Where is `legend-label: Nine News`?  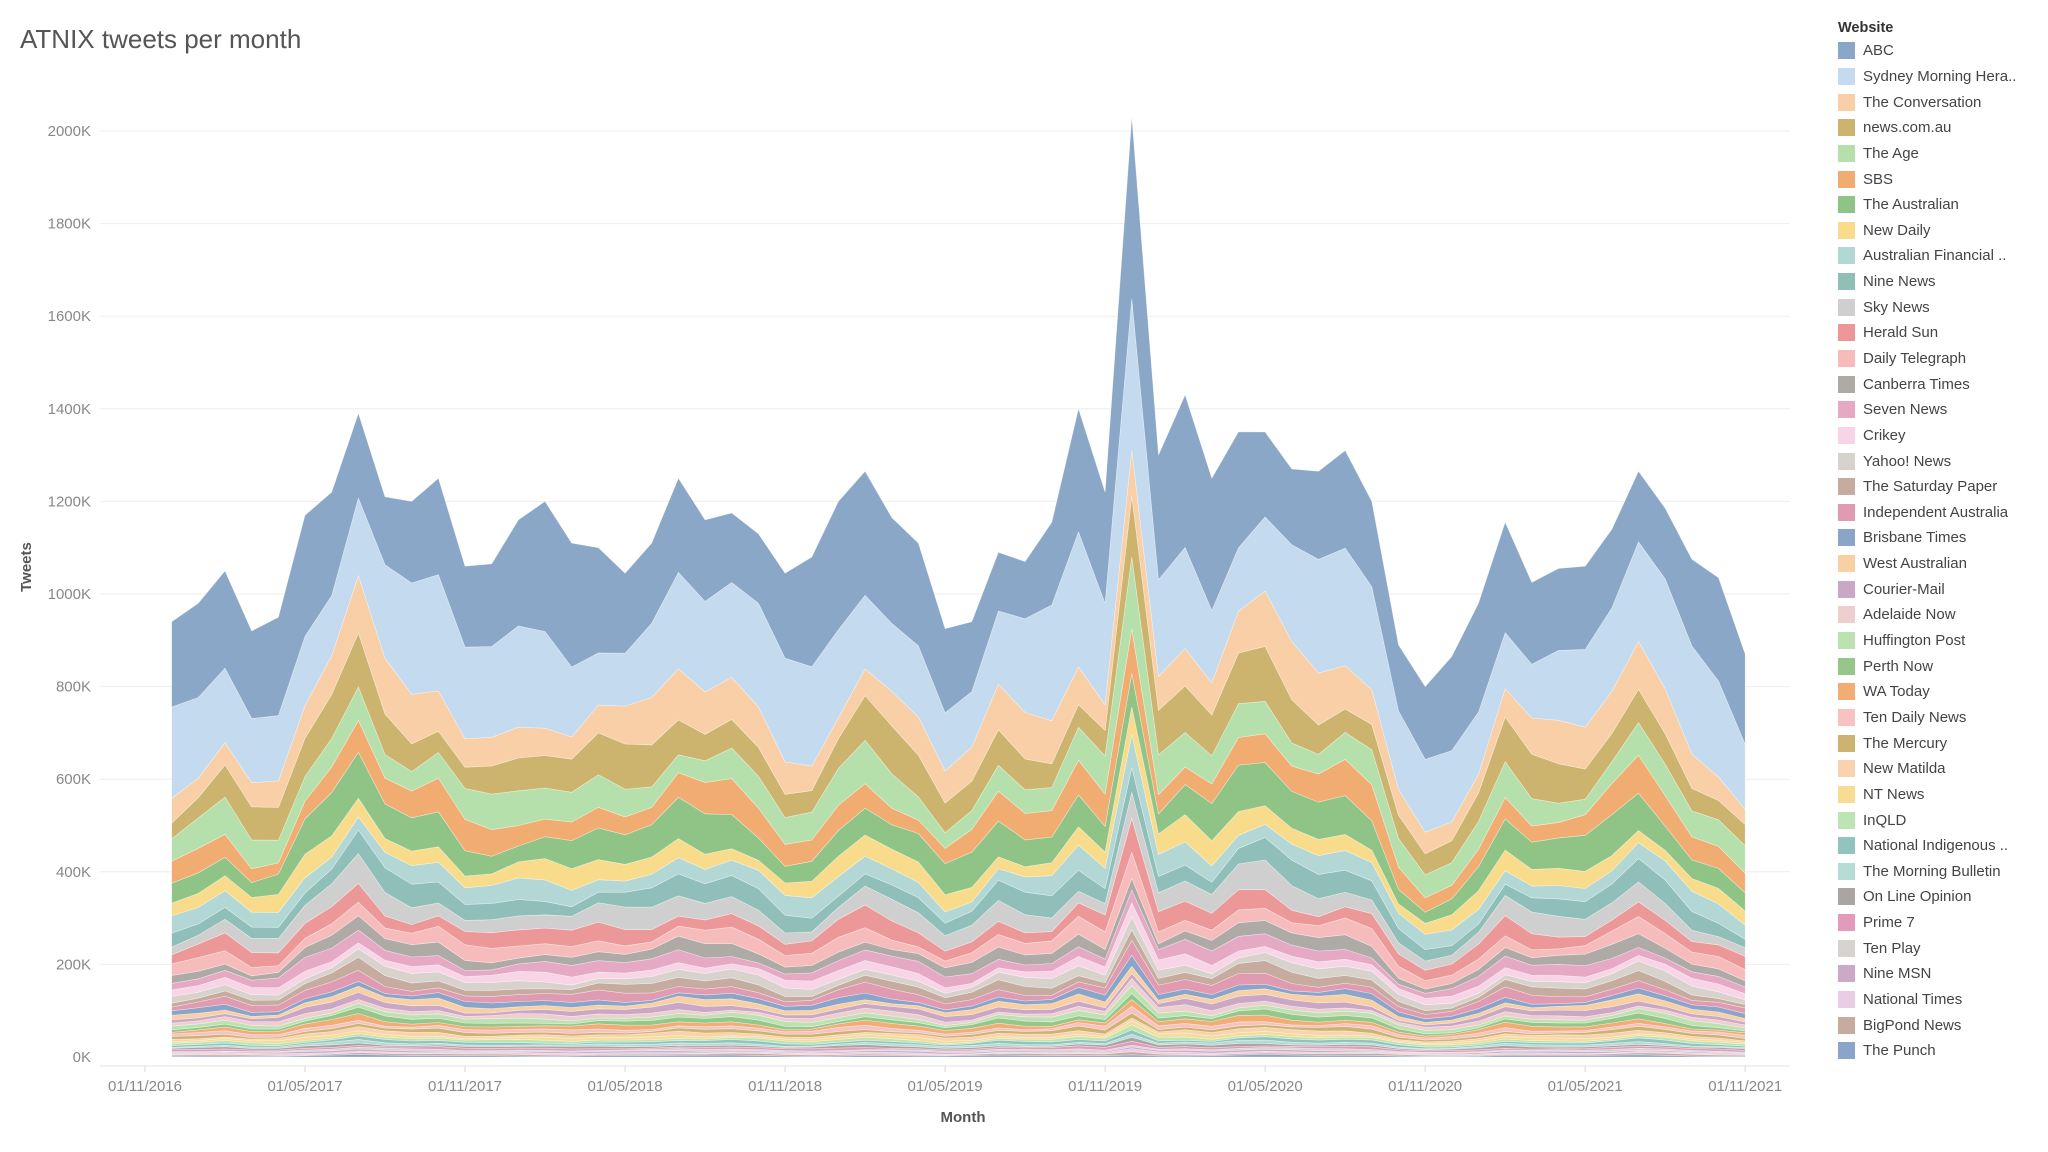 legend-label: Nine News is located at coordinates (1899, 282).